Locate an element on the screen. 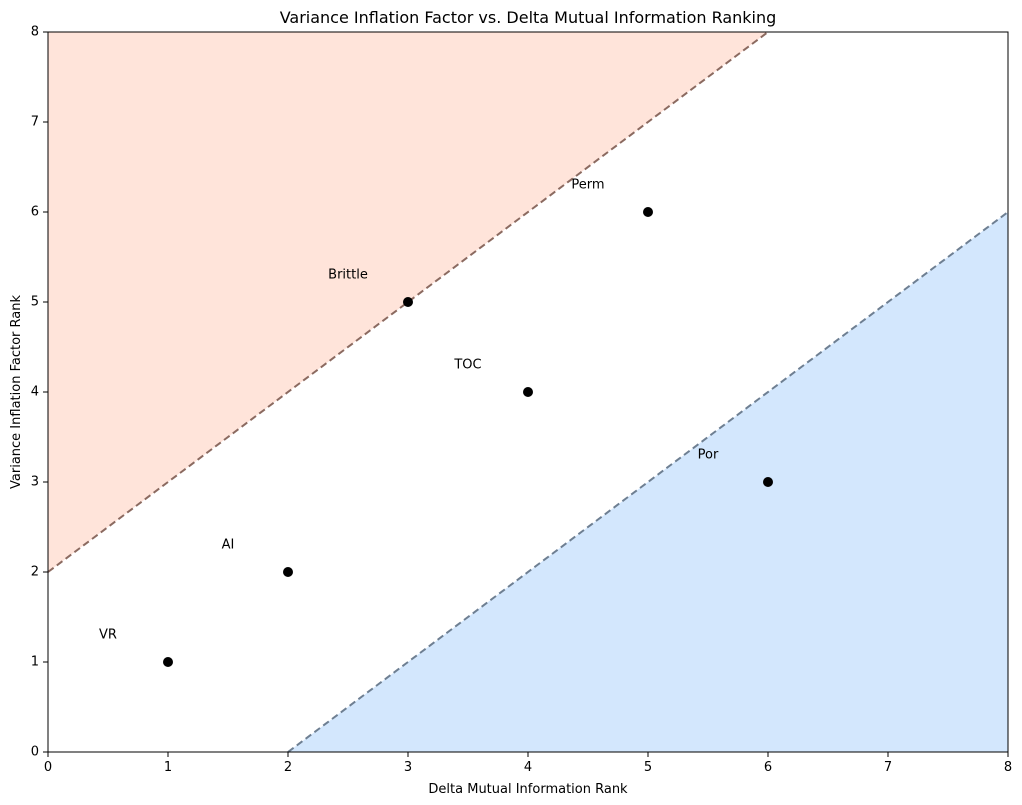 The height and width of the screenshot is (805, 1022). y-axis-ticks: 0 1 2 3 4 5 6 7 8 is located at coordinates (39, 392).